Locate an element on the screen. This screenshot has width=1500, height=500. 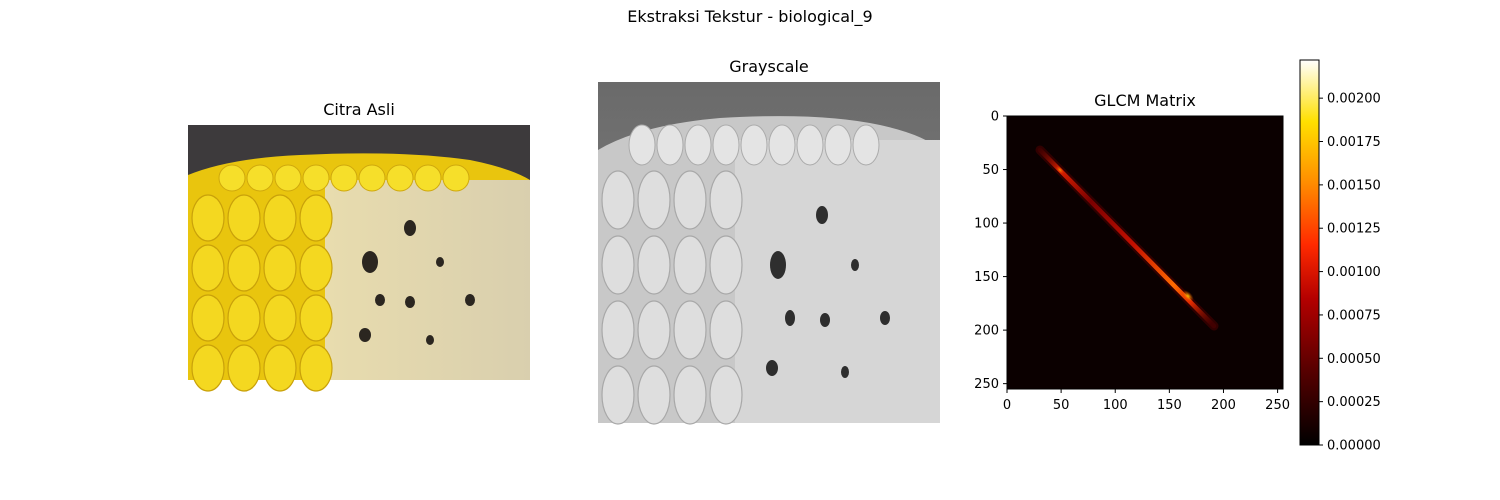
colorbar-tick-label: 0.00100 is located at coordinates (1354, 272).